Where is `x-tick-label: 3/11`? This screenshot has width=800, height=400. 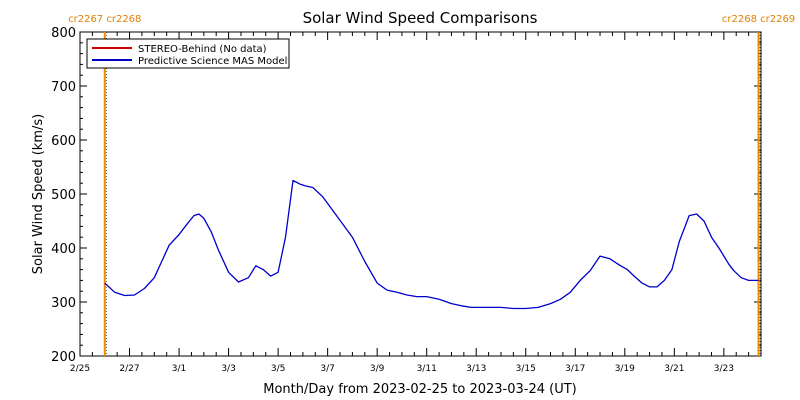 x-tick-label: 3/11 is located at coordinates (427, 369).